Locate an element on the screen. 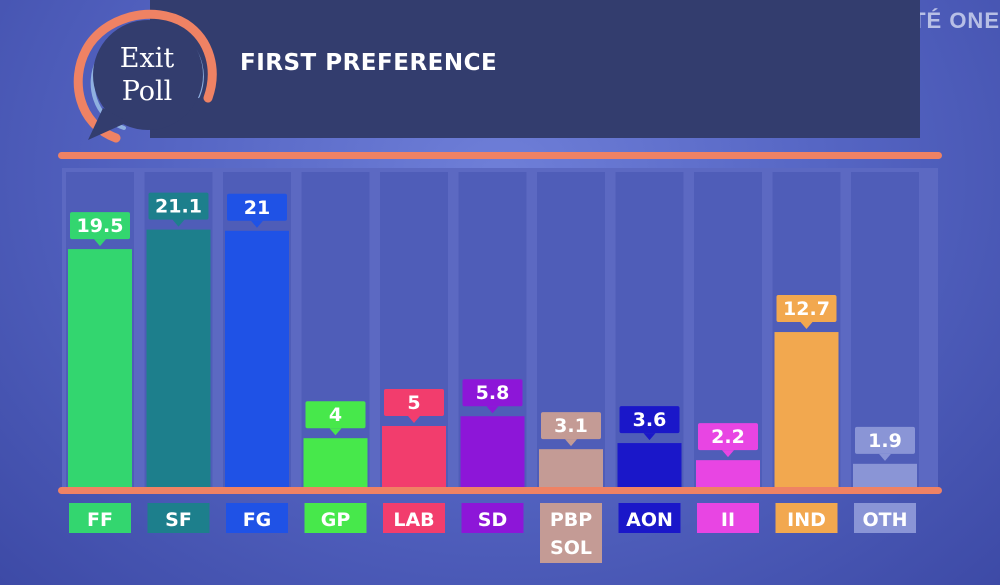 The image size is (1000, 585). value-tag-pointer-gp is located at coordinates (335, 432).